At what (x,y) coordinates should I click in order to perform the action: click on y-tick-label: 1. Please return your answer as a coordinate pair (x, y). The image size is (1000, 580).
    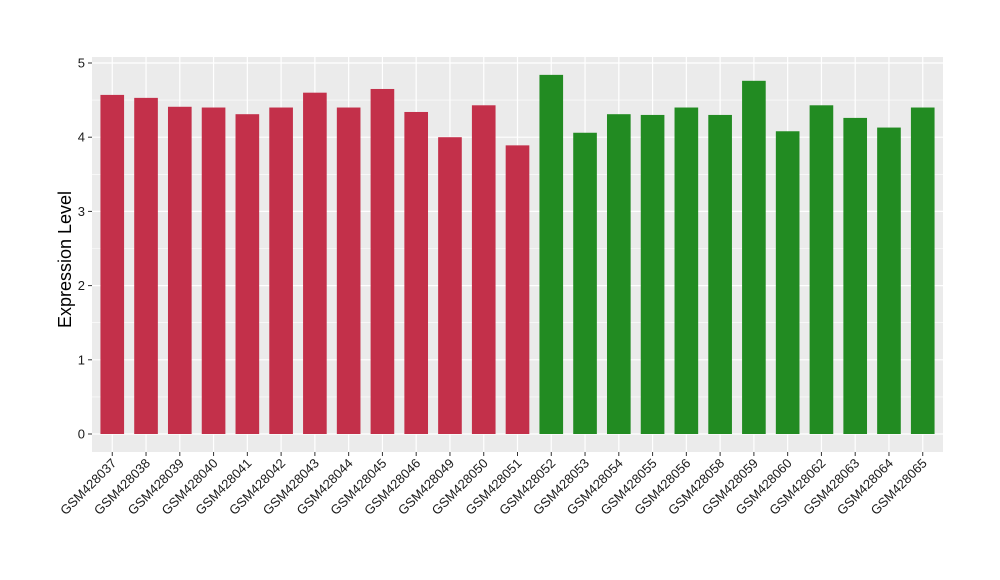
    Looking at the image, I should click on (81, 359).